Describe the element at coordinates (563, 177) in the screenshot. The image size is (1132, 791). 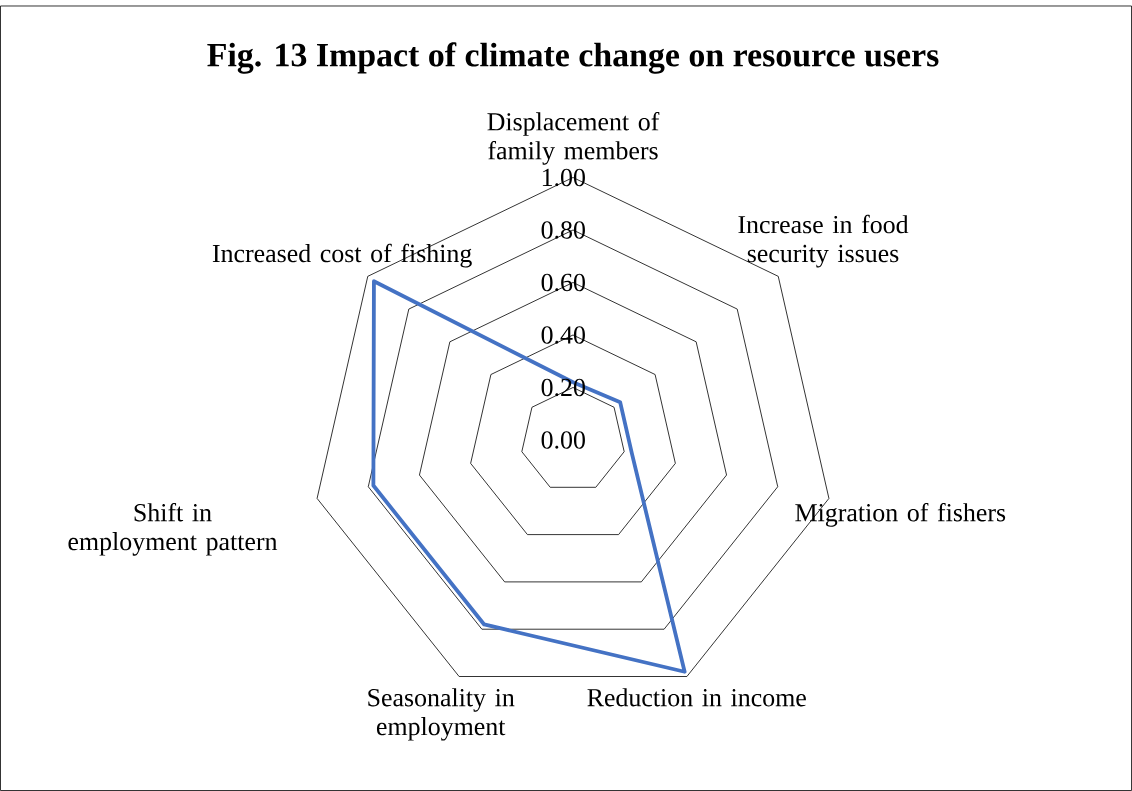
I see `y-tick-label: 1.00` at that location.